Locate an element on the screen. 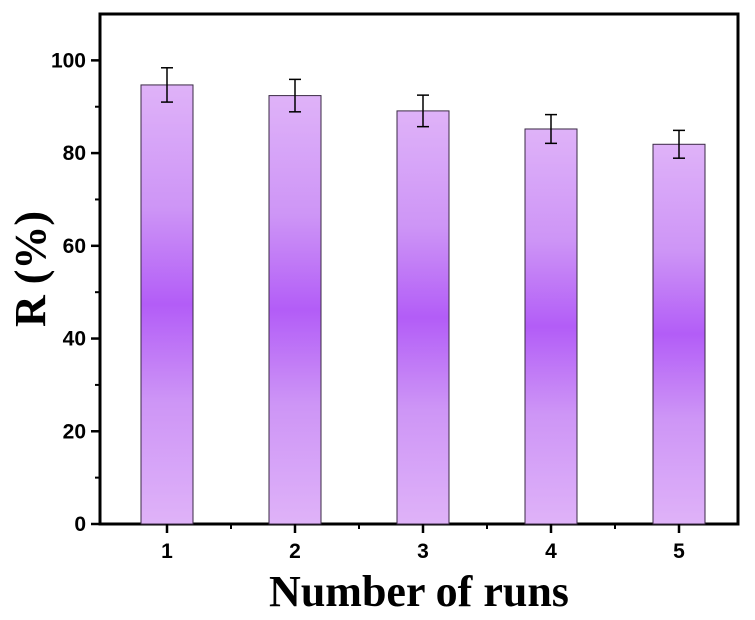 The width and height of the screenshot is (755, 620). x-tick-label: 5 is located at coordinates (679, 551).